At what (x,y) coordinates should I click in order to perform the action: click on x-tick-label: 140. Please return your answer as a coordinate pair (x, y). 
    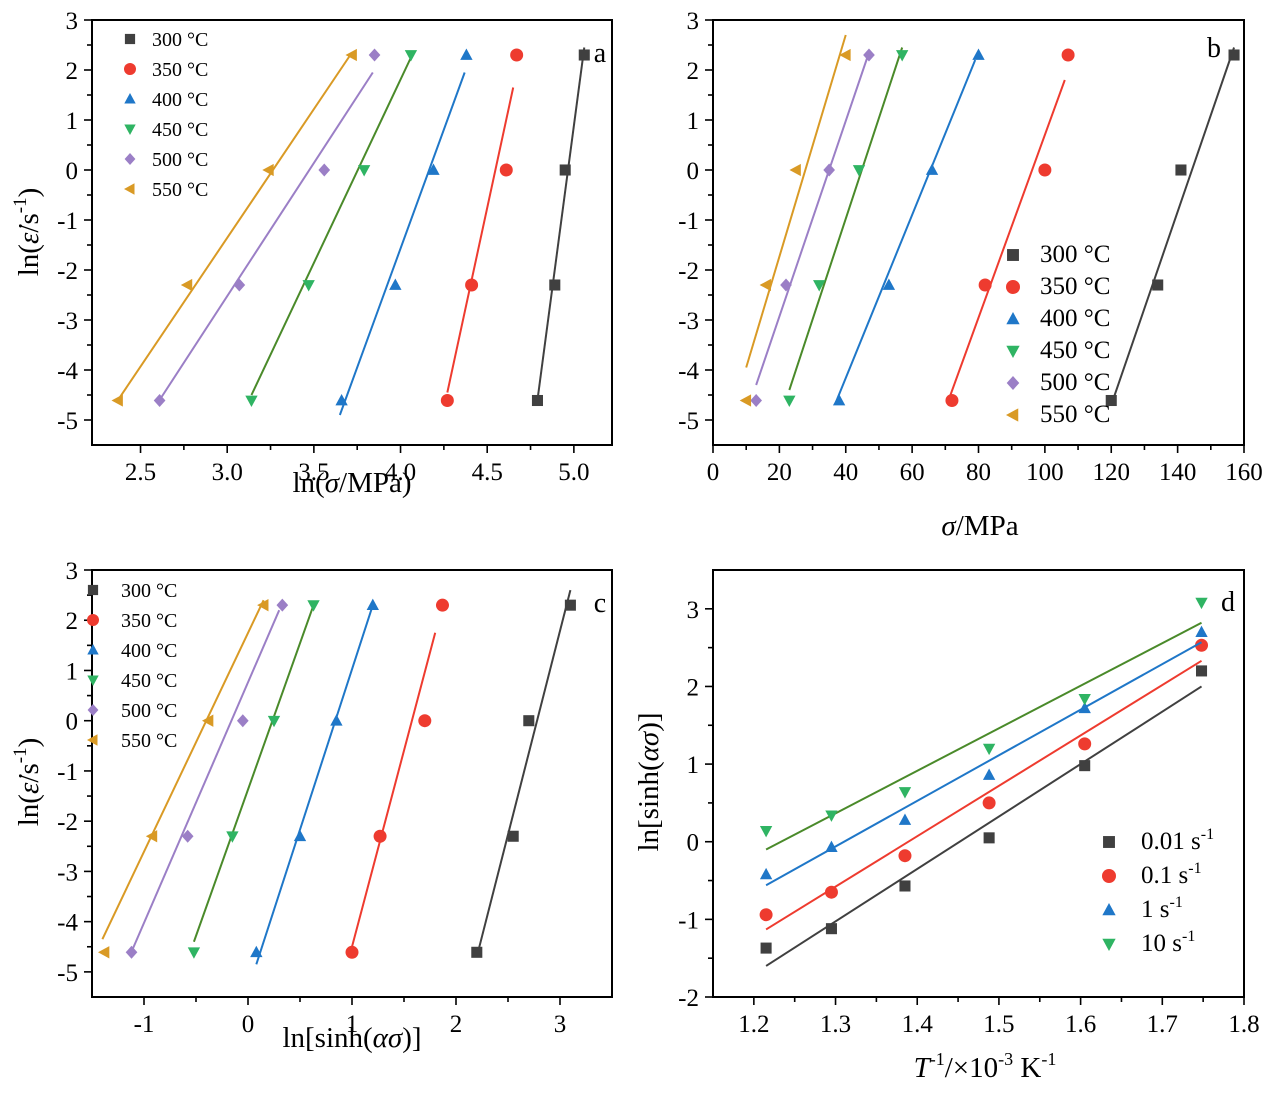
    Looking at the image, I should click on (1178, 472).